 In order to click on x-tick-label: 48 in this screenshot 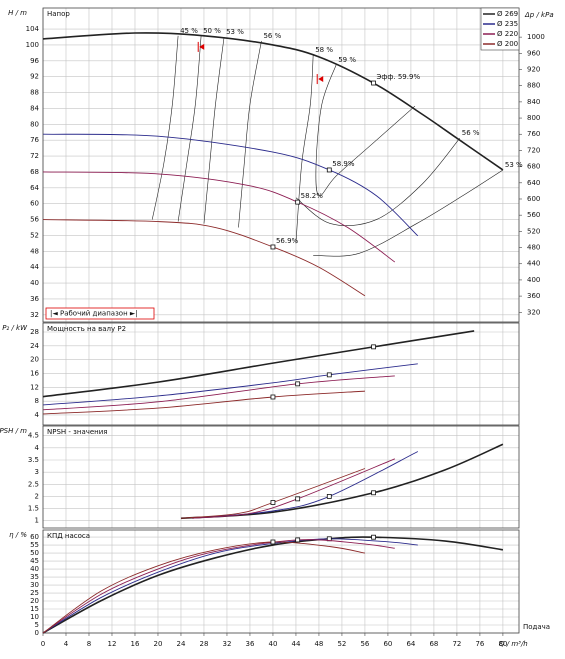, I will do `click(318, 644)`.